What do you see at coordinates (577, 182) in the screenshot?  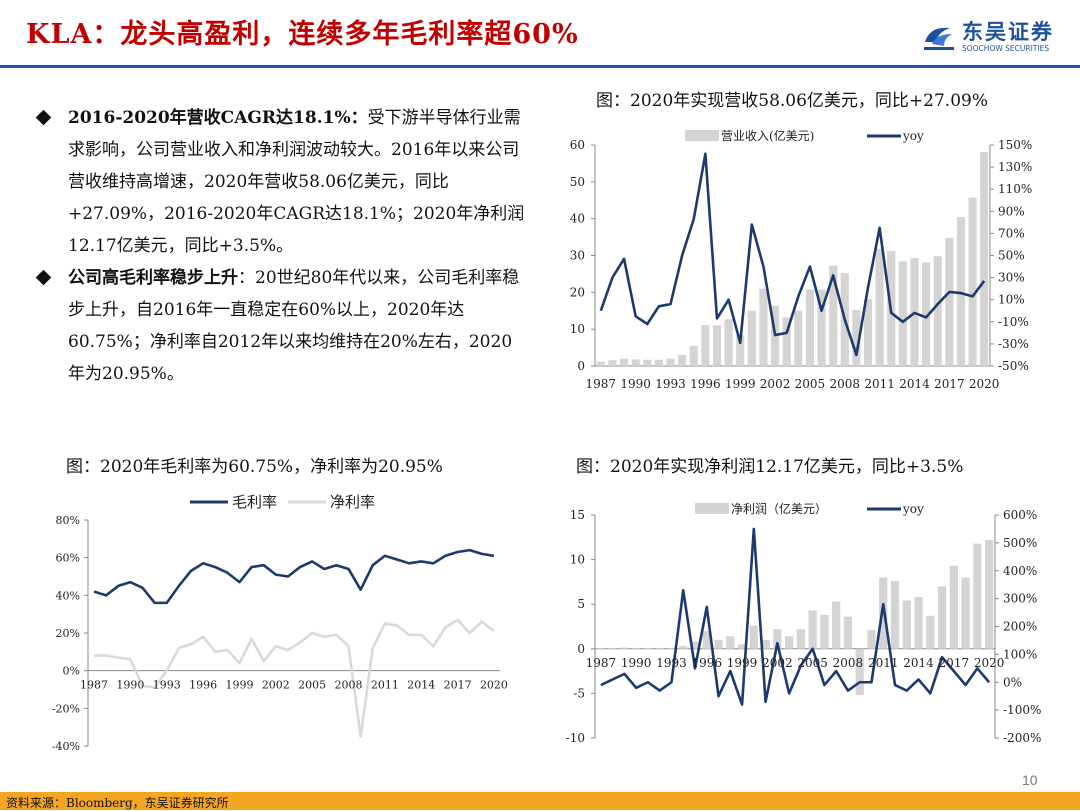 I see `left-tick-label: 50` at bounding box center [577, 182].